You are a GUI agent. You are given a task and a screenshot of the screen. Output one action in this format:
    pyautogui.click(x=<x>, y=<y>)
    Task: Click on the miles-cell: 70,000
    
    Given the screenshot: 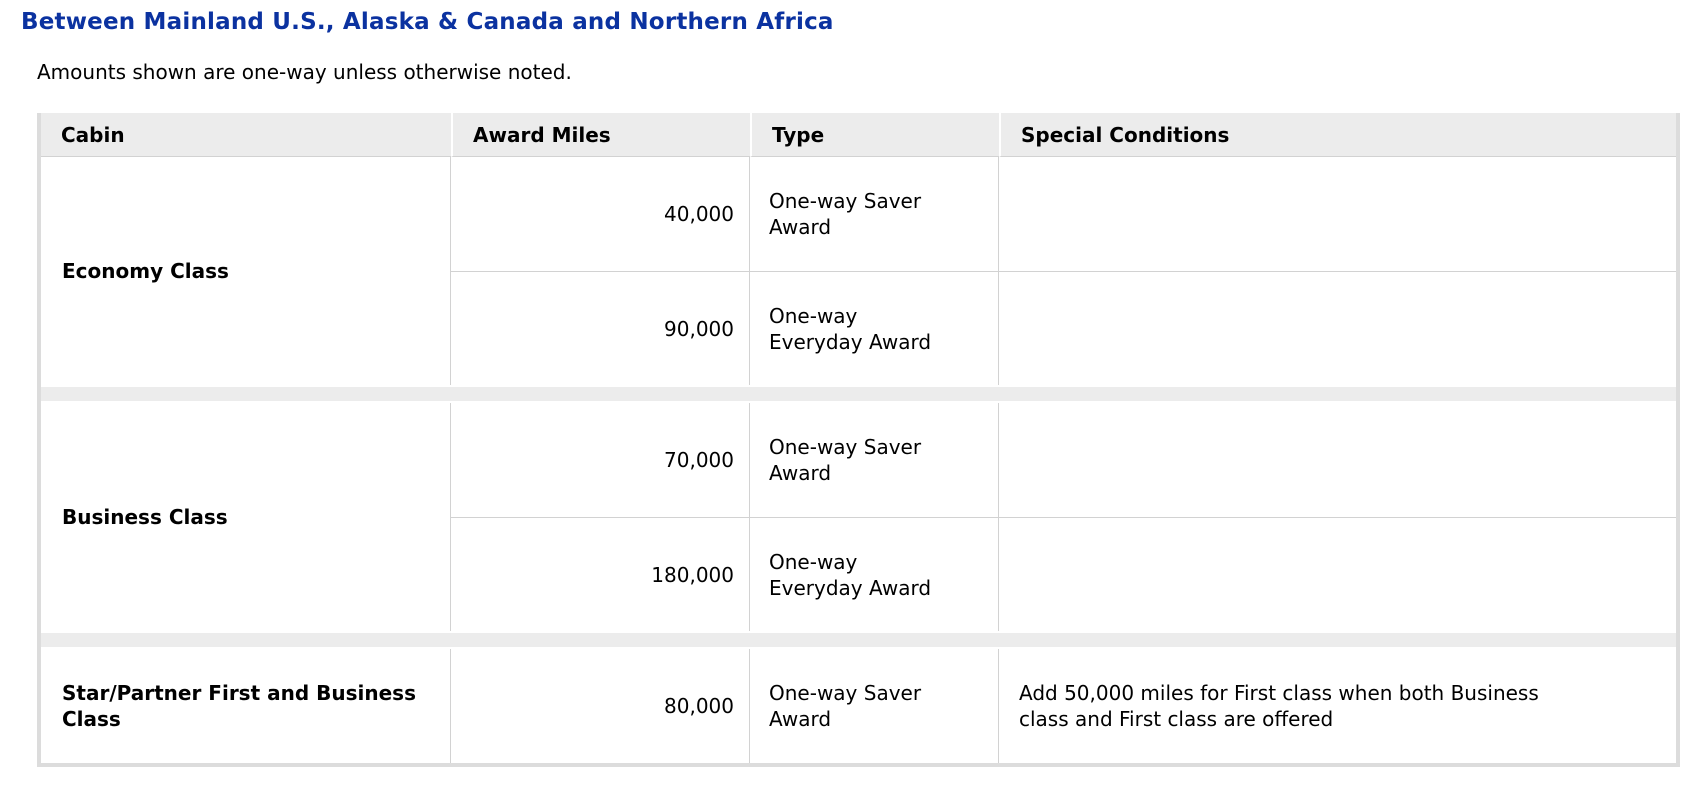 What is the action you would take?
    pyautogui.click(x=600, y=460)
    